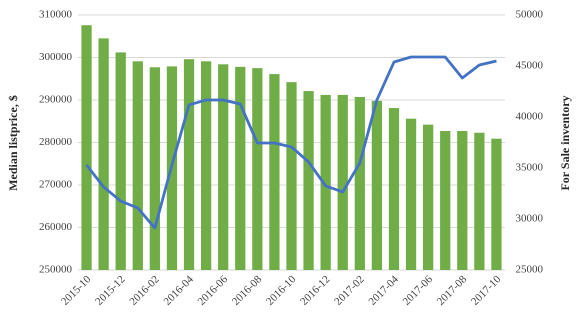 This screenshot has height=328, width=580. I want to click on y2-tick-label: 45000, so click(530, 66).